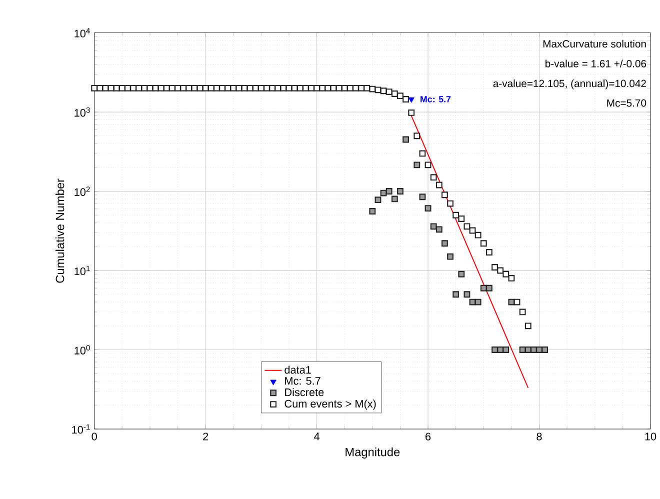 This screenshot has height=499, width=660. Describe the element at coordinates (205, 436) in the screenshot. I see `x-tick-label: 2` at that location.